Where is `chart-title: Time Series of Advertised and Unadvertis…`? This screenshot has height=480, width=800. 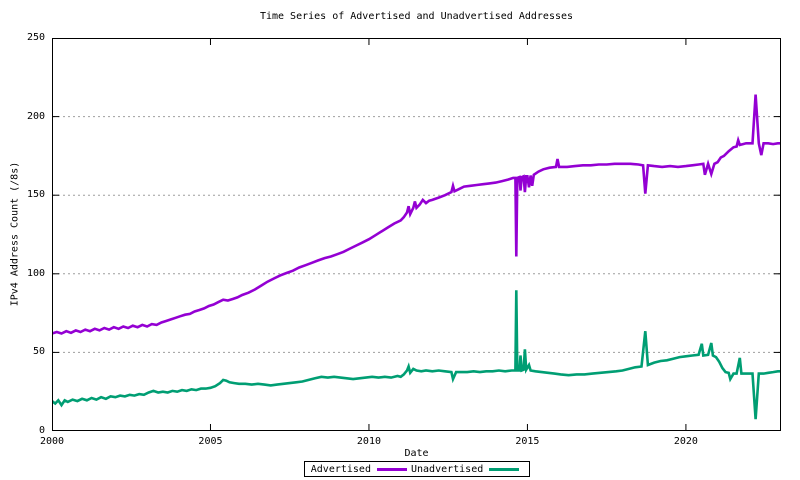
chart-title: Time Series of Advertised and Unadvertis… is located at coordinates (416, 16).